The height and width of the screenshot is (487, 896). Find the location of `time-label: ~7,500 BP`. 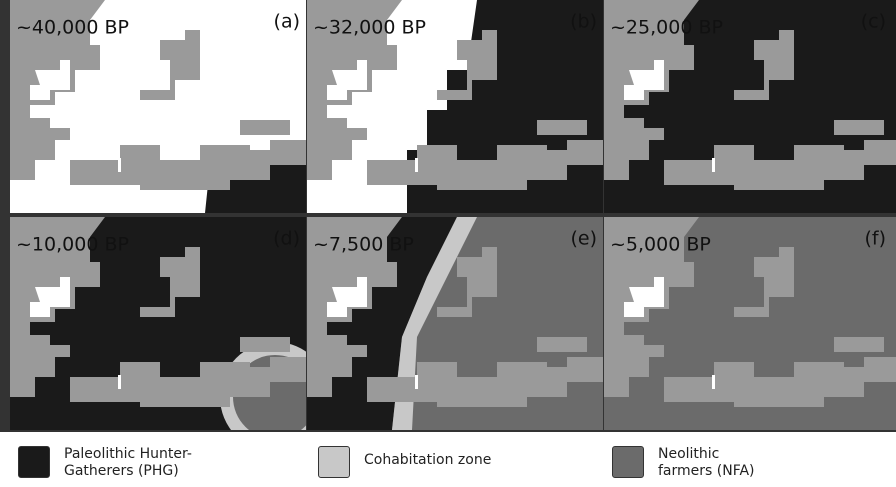

time-label: ~7,500 BP is located at coordinates (363, 245).